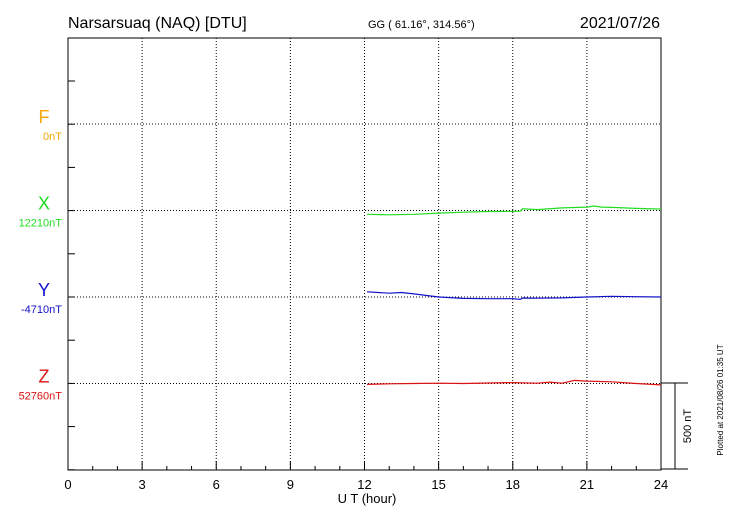 This screenshot has height=520, width=730. Describe the element at coordinates (720, 399) in the screenshot. I see `plotted-at-label: Plotted at 2021/08/26 01:35 UT` at that location.